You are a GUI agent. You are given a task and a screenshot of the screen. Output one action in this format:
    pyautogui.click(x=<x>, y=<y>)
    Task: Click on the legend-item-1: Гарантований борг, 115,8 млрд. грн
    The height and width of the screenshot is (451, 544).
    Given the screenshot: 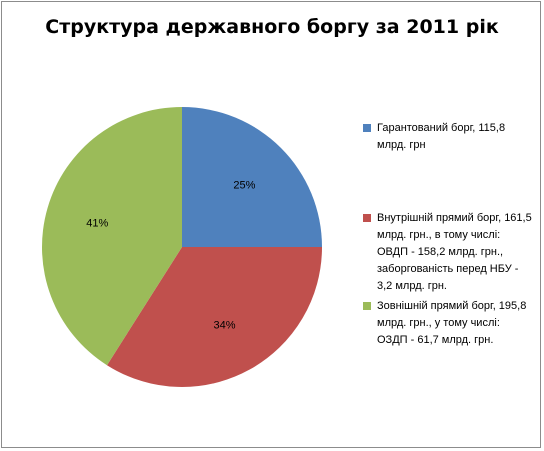 What is the action you would take?
    pyautogui.click(x=448, y=137)
    